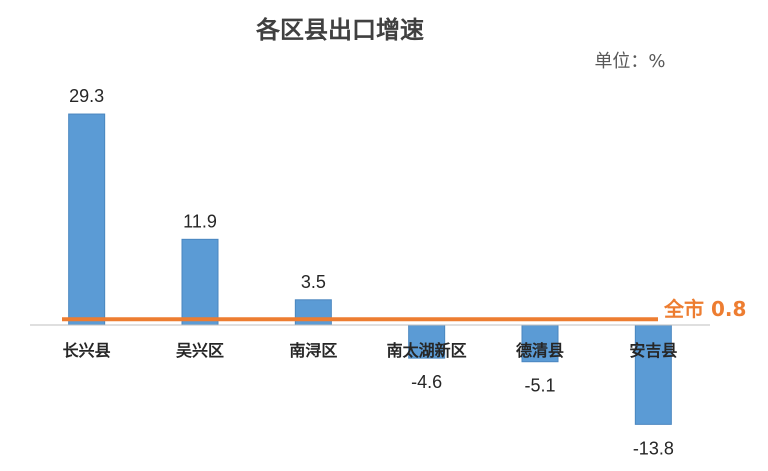 This screenshot has height=471, width=768. Describe the element at coordinates (87, 350) in the screenshot. I see `category-label-0: 长兴县` at that location.